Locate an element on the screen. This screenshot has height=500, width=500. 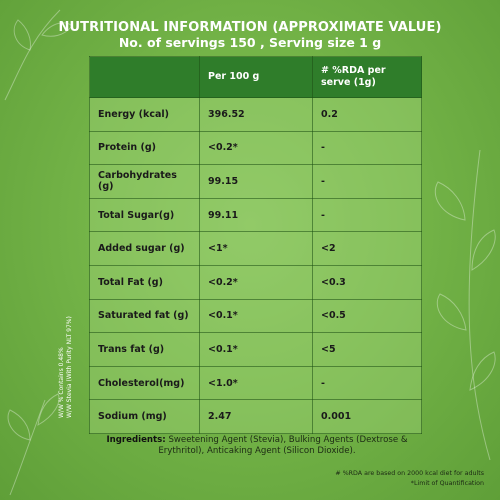
table-row: Added sugar (g) <1* <2 is located at coordinates (255, 248).